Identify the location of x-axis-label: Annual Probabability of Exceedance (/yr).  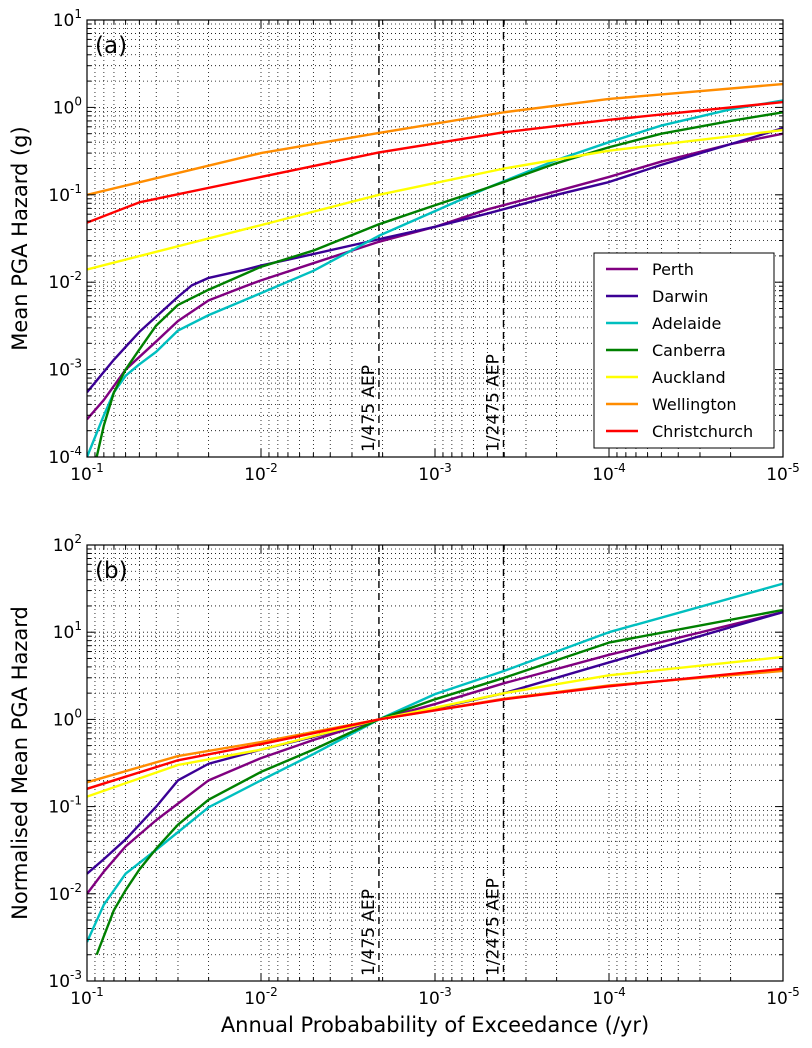
(435, 1025).